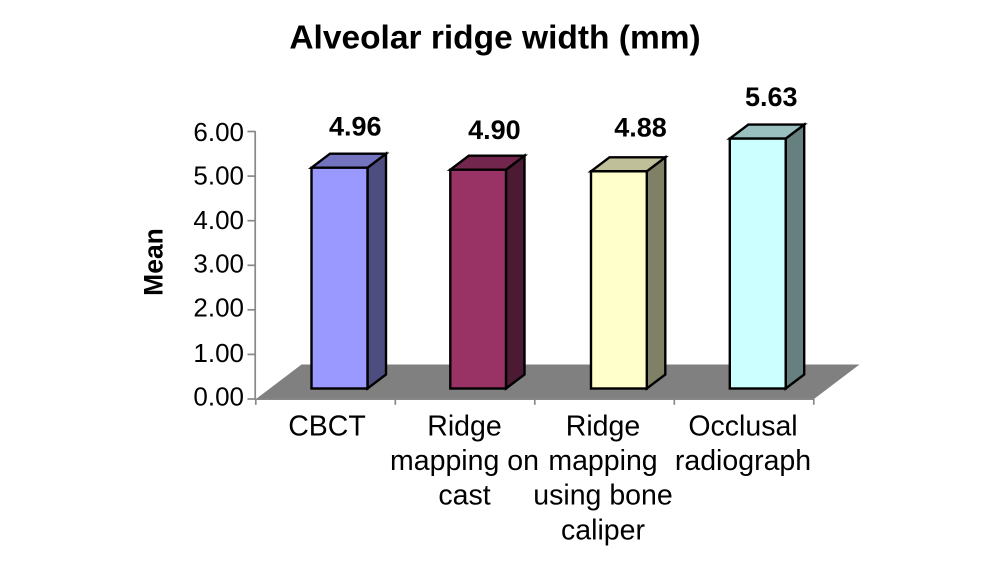 Image resolution: width=986 pixels, height=569 pixels. What do you see at coordinates (494, 130) in the screenshot?
I see `svg-text: 4.90` at bounding box center [494, 130].